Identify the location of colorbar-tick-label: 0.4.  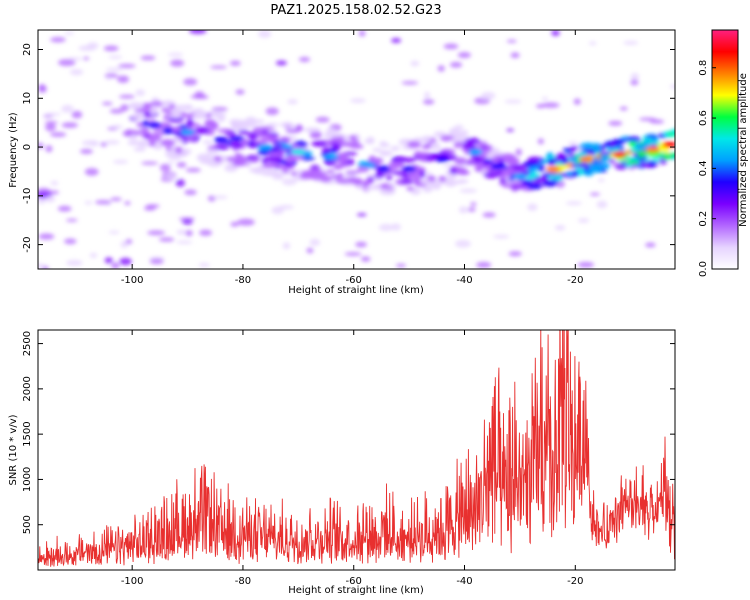
(703, 168).